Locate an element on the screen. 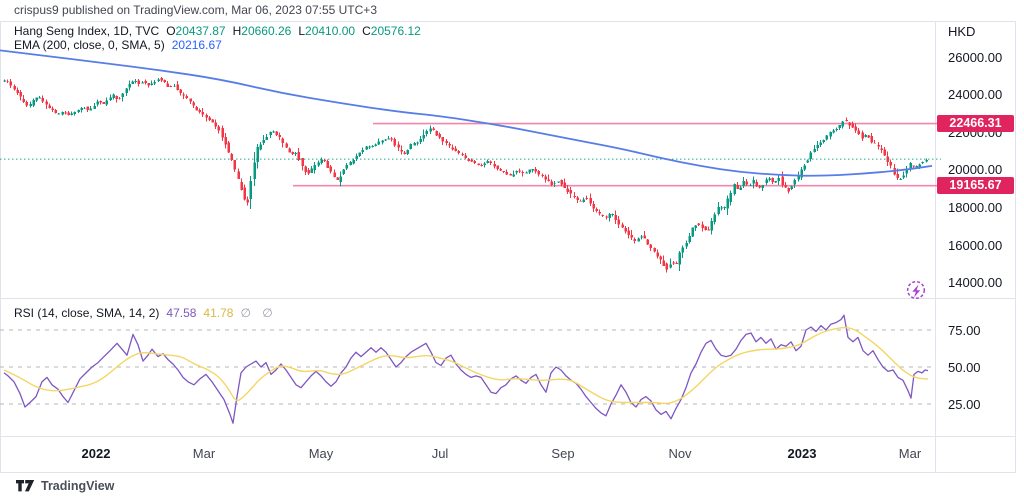  price-tick-24000: 24000.00 is located at coordinates (975, 95).